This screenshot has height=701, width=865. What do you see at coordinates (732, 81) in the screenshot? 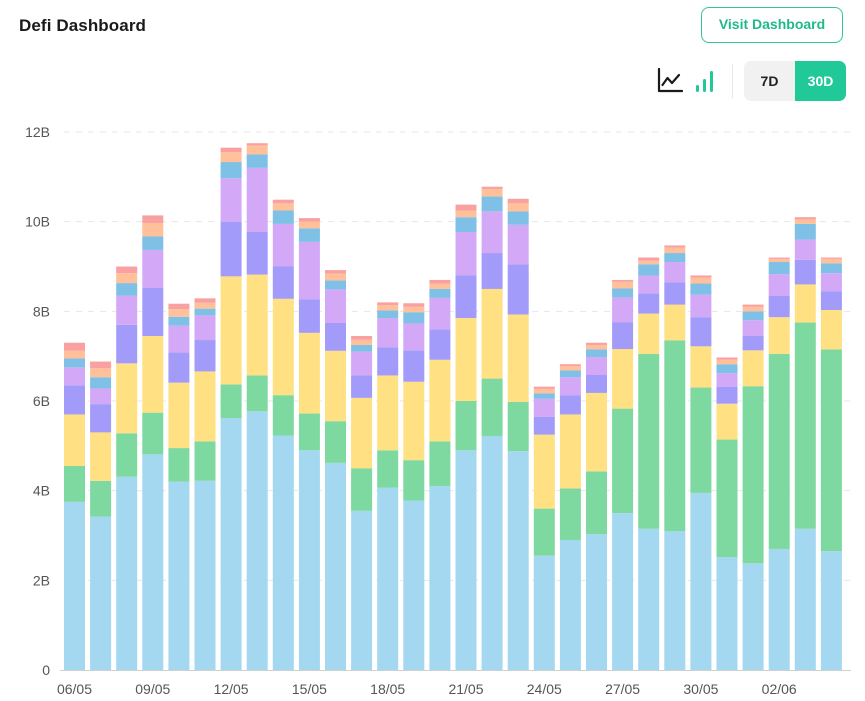
I see `toolbar-divider` at bounding box center [732, 81].